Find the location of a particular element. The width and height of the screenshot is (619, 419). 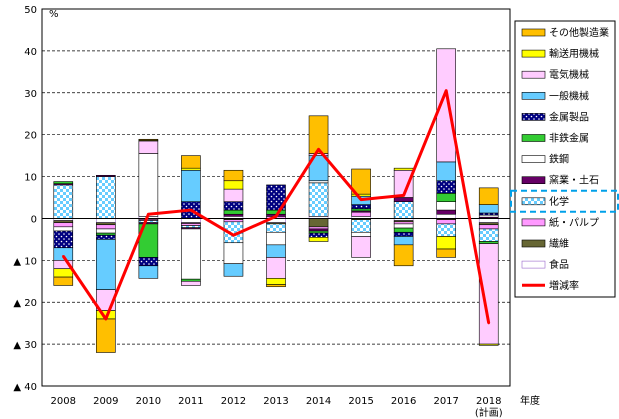

x-tick-label: 2014 is located at coordinates (318, 401).